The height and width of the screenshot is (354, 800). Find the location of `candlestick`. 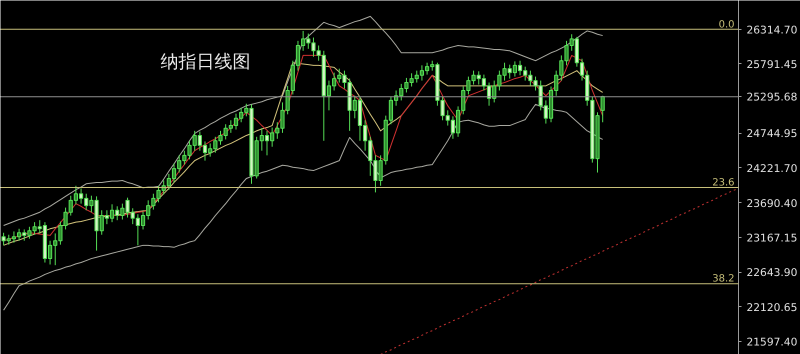

candlestick is located at coordinates (602, 109).